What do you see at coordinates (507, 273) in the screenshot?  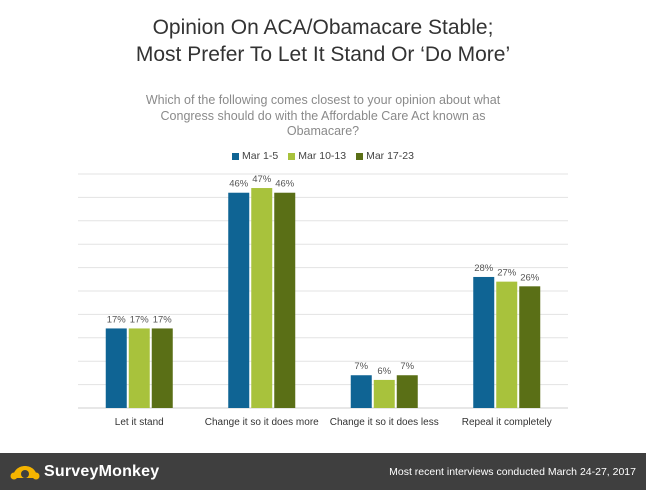 I see `data-label-2-4: 27%` at bounding box center [507, 273].